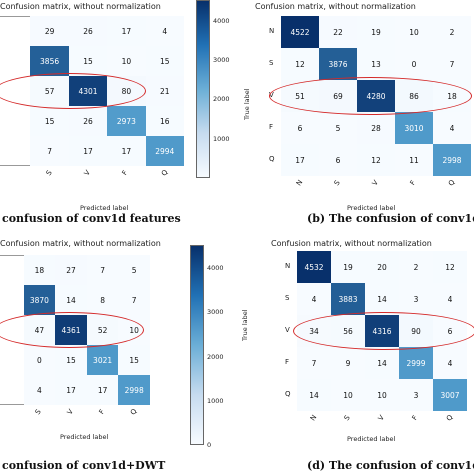 Image resolution: width=474 pixels, height=474 pixels. Describe the element at coordinates (376, 64) in the screenshot. I see `matrix-cell: 13` at that location.